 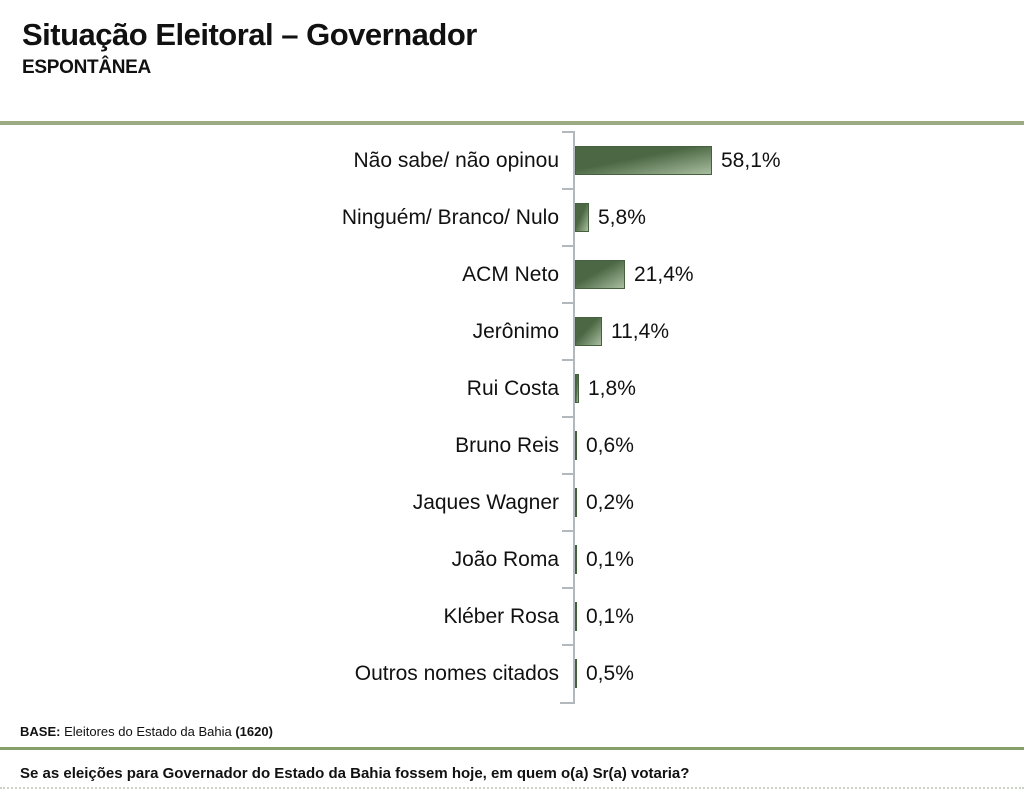 What do you see at coordinates (664, 274) in the screenshot?
I see `value-label: 21,4%` at bounding box center [664, 274].